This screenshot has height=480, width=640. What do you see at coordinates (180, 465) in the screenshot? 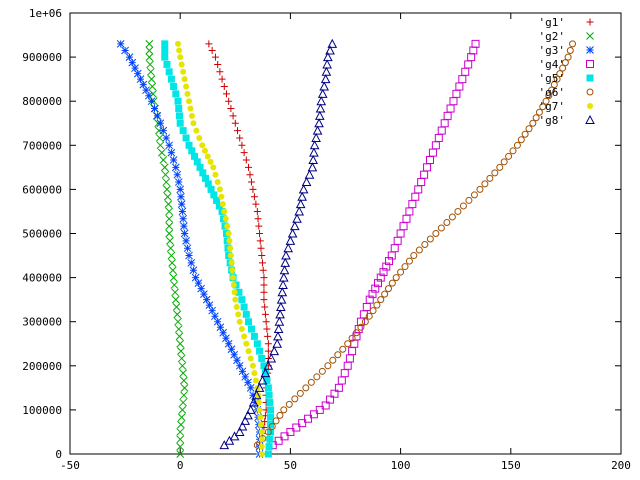
I see `x-tick-label: 0` at bounding box center [180, 465].